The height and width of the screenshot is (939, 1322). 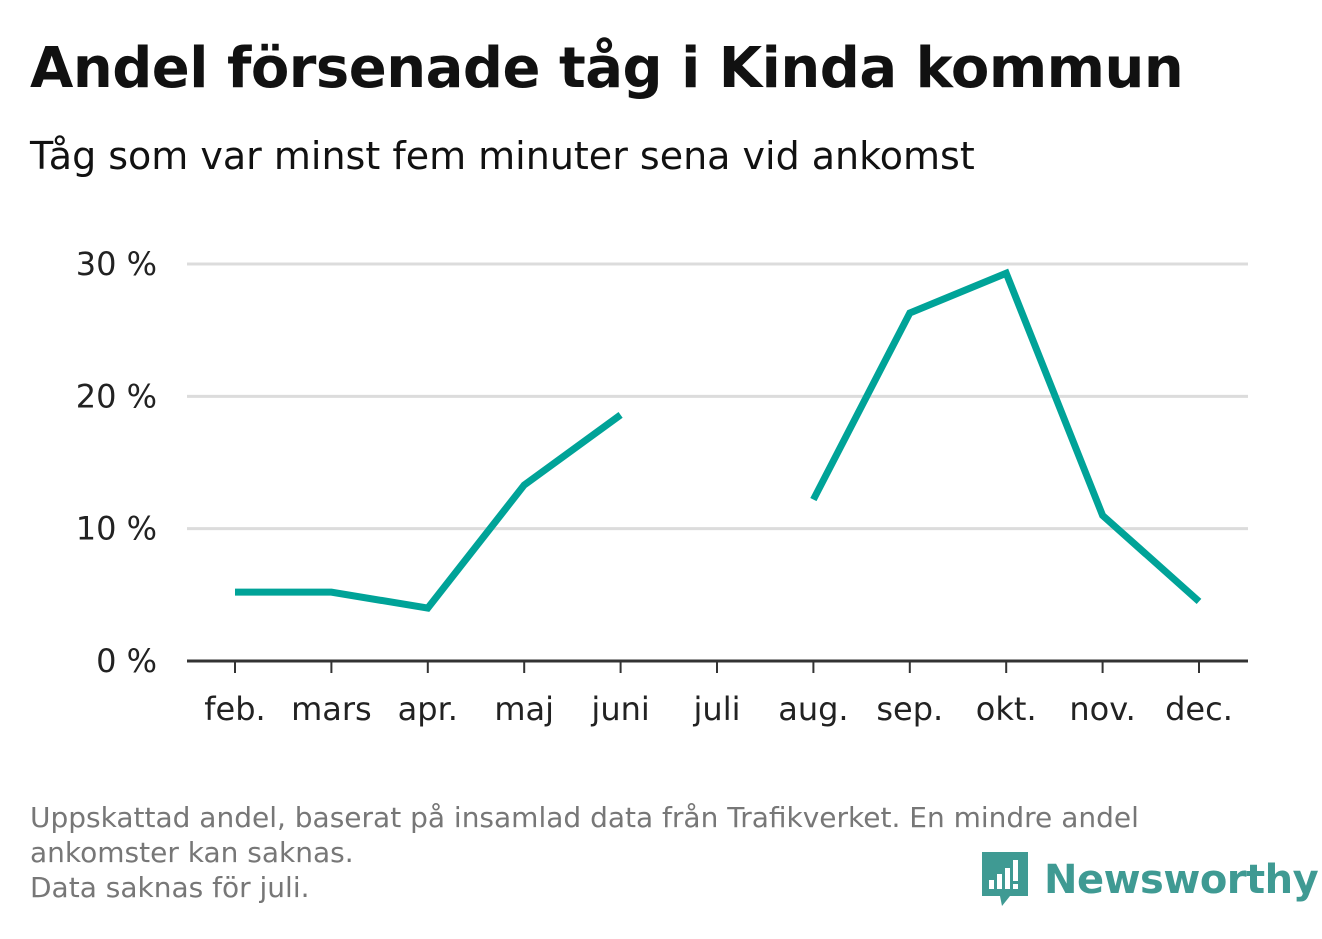 What do you see at coordinates (234, 709) in the screenshot?
I see `x-tick-label: feb.` at bounding box center [234, 709].